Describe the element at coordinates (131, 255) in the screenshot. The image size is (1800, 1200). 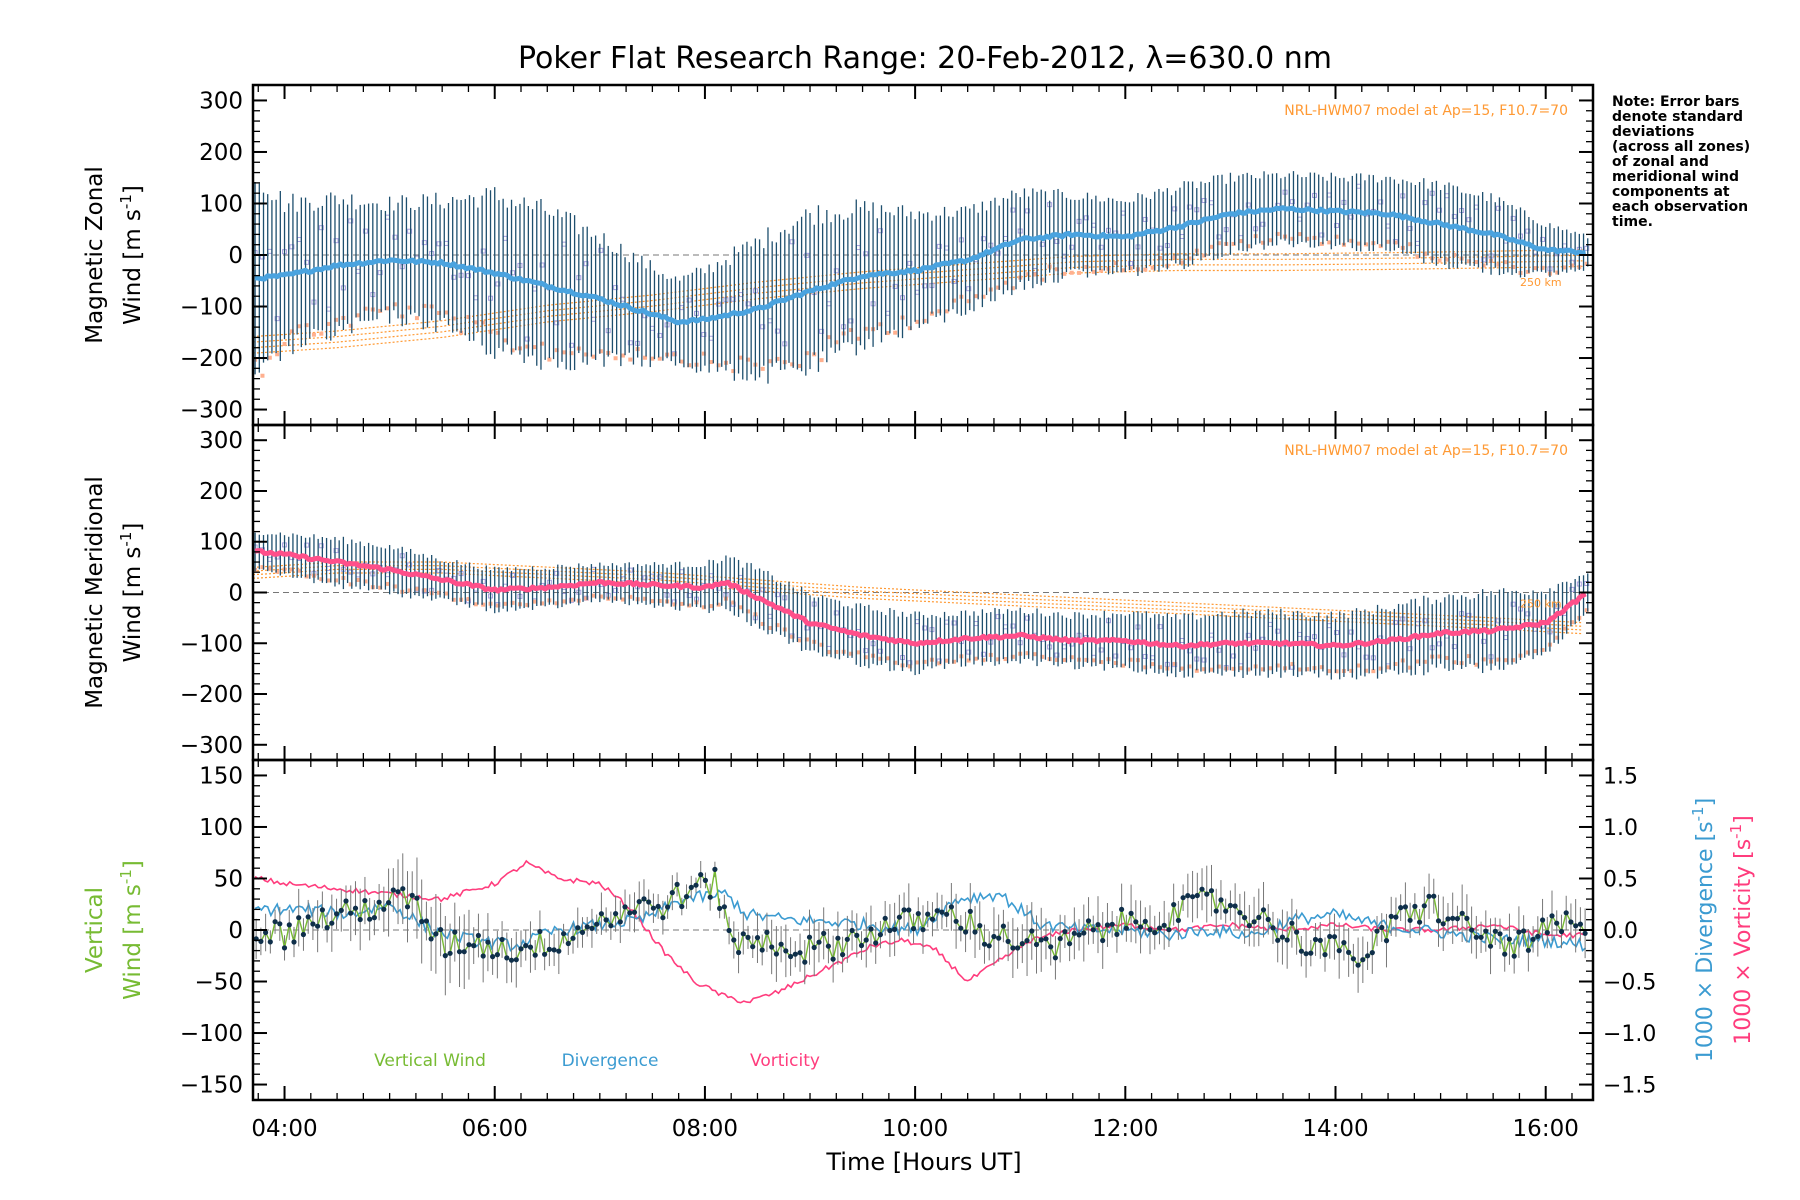
I see `y-axis-label-line2: Wind [m s-1]` at that location.